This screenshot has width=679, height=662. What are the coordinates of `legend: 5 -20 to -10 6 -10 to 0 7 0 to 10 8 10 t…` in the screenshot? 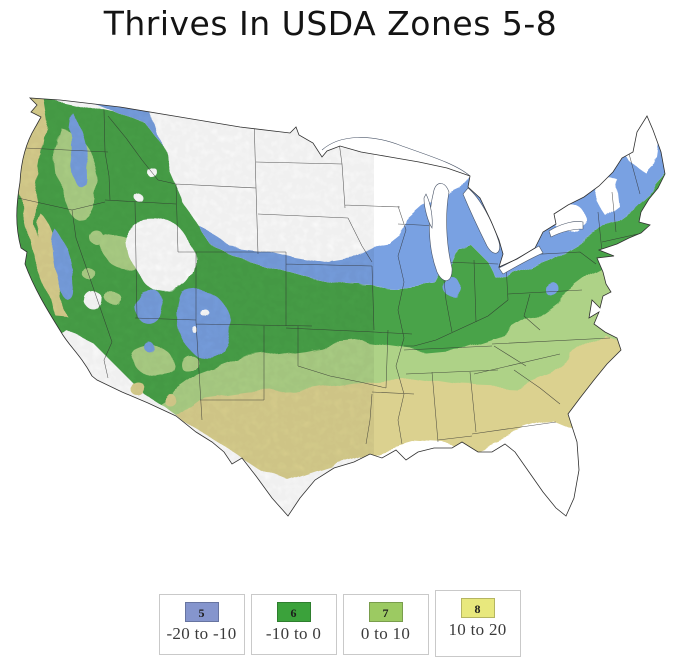 It's located at (339, 625).